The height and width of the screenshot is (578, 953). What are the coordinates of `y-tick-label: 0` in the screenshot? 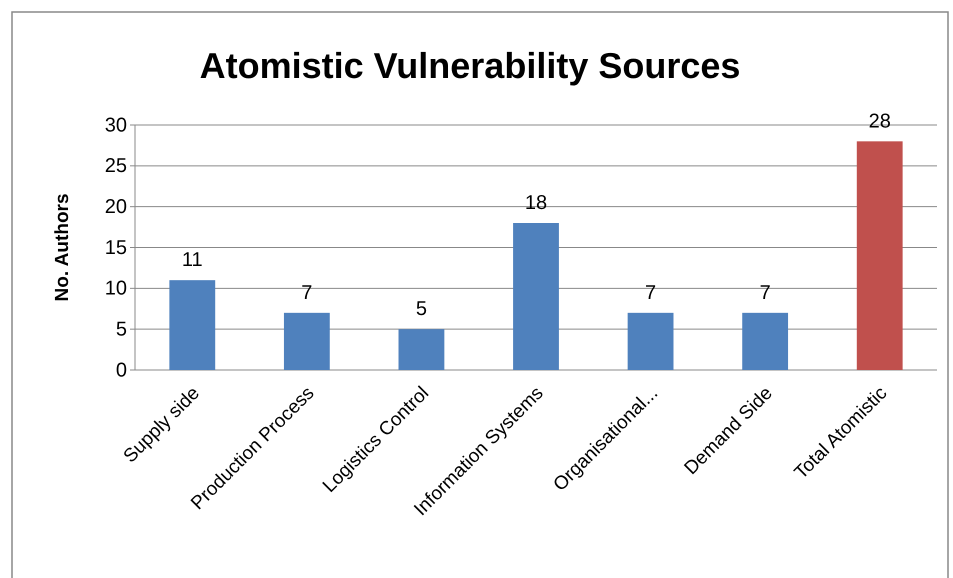 It's located at (121, 370).